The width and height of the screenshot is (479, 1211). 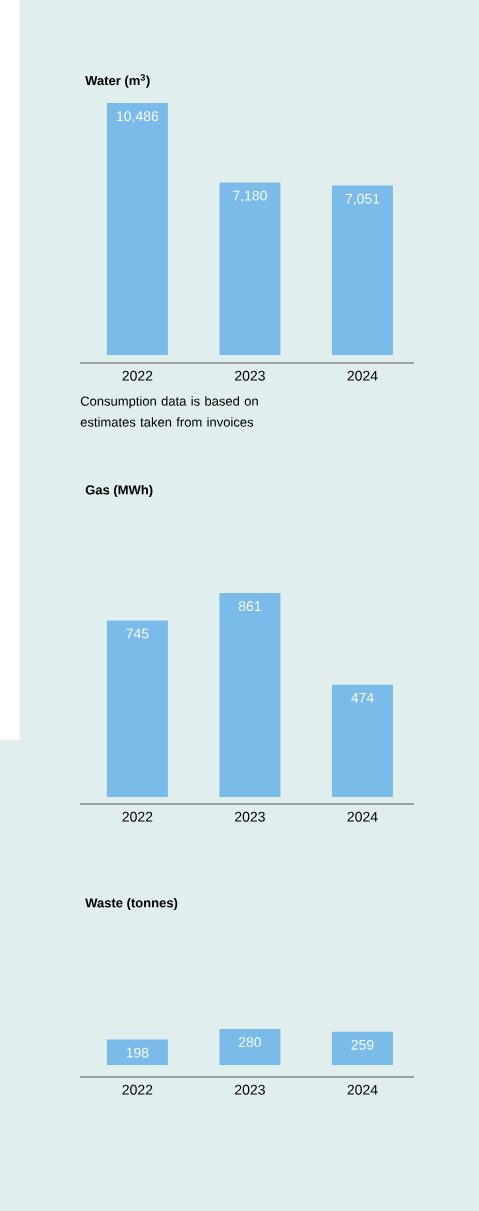 What do you see at coordinates (362, 697) in the screenshot?
I see `data-label: 474` at bounding box center [362, 697].